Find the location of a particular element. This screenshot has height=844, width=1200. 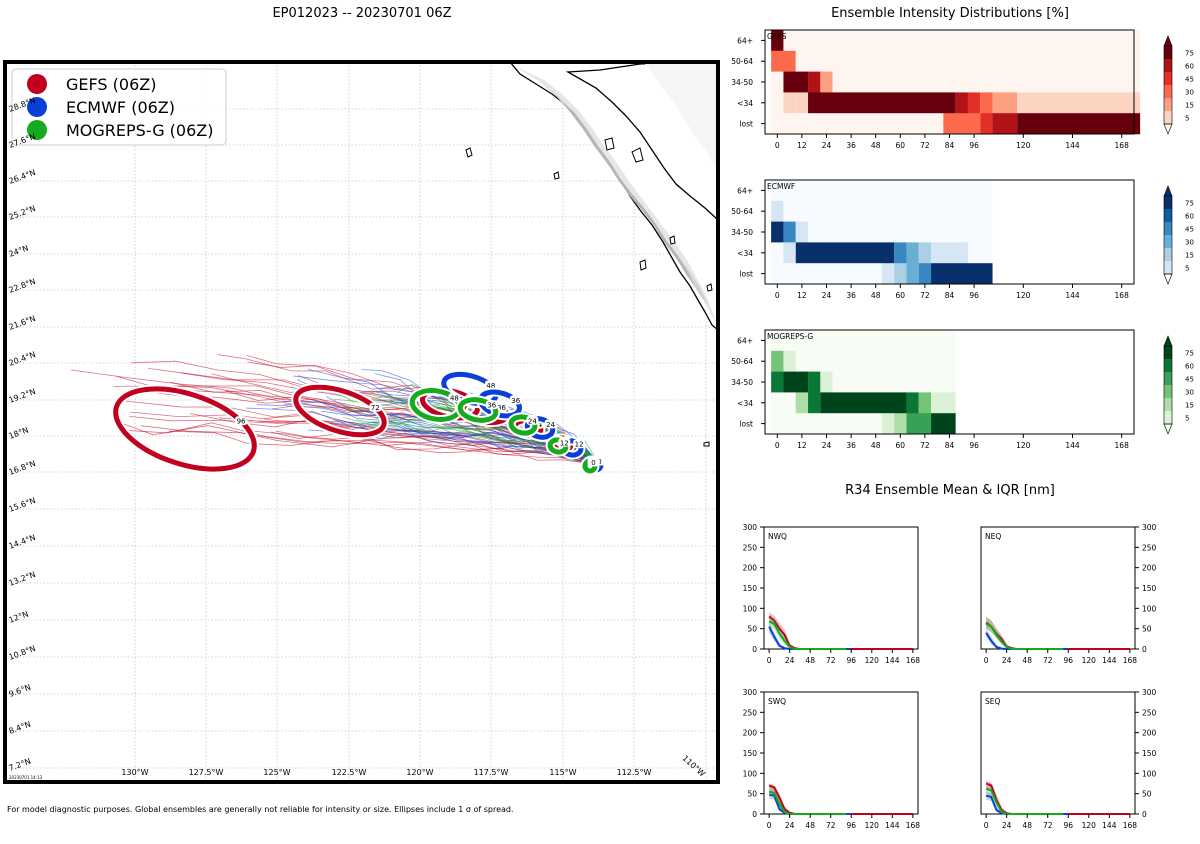

ecmwf-hour-label: 24 is located at coordinates (550, 425).